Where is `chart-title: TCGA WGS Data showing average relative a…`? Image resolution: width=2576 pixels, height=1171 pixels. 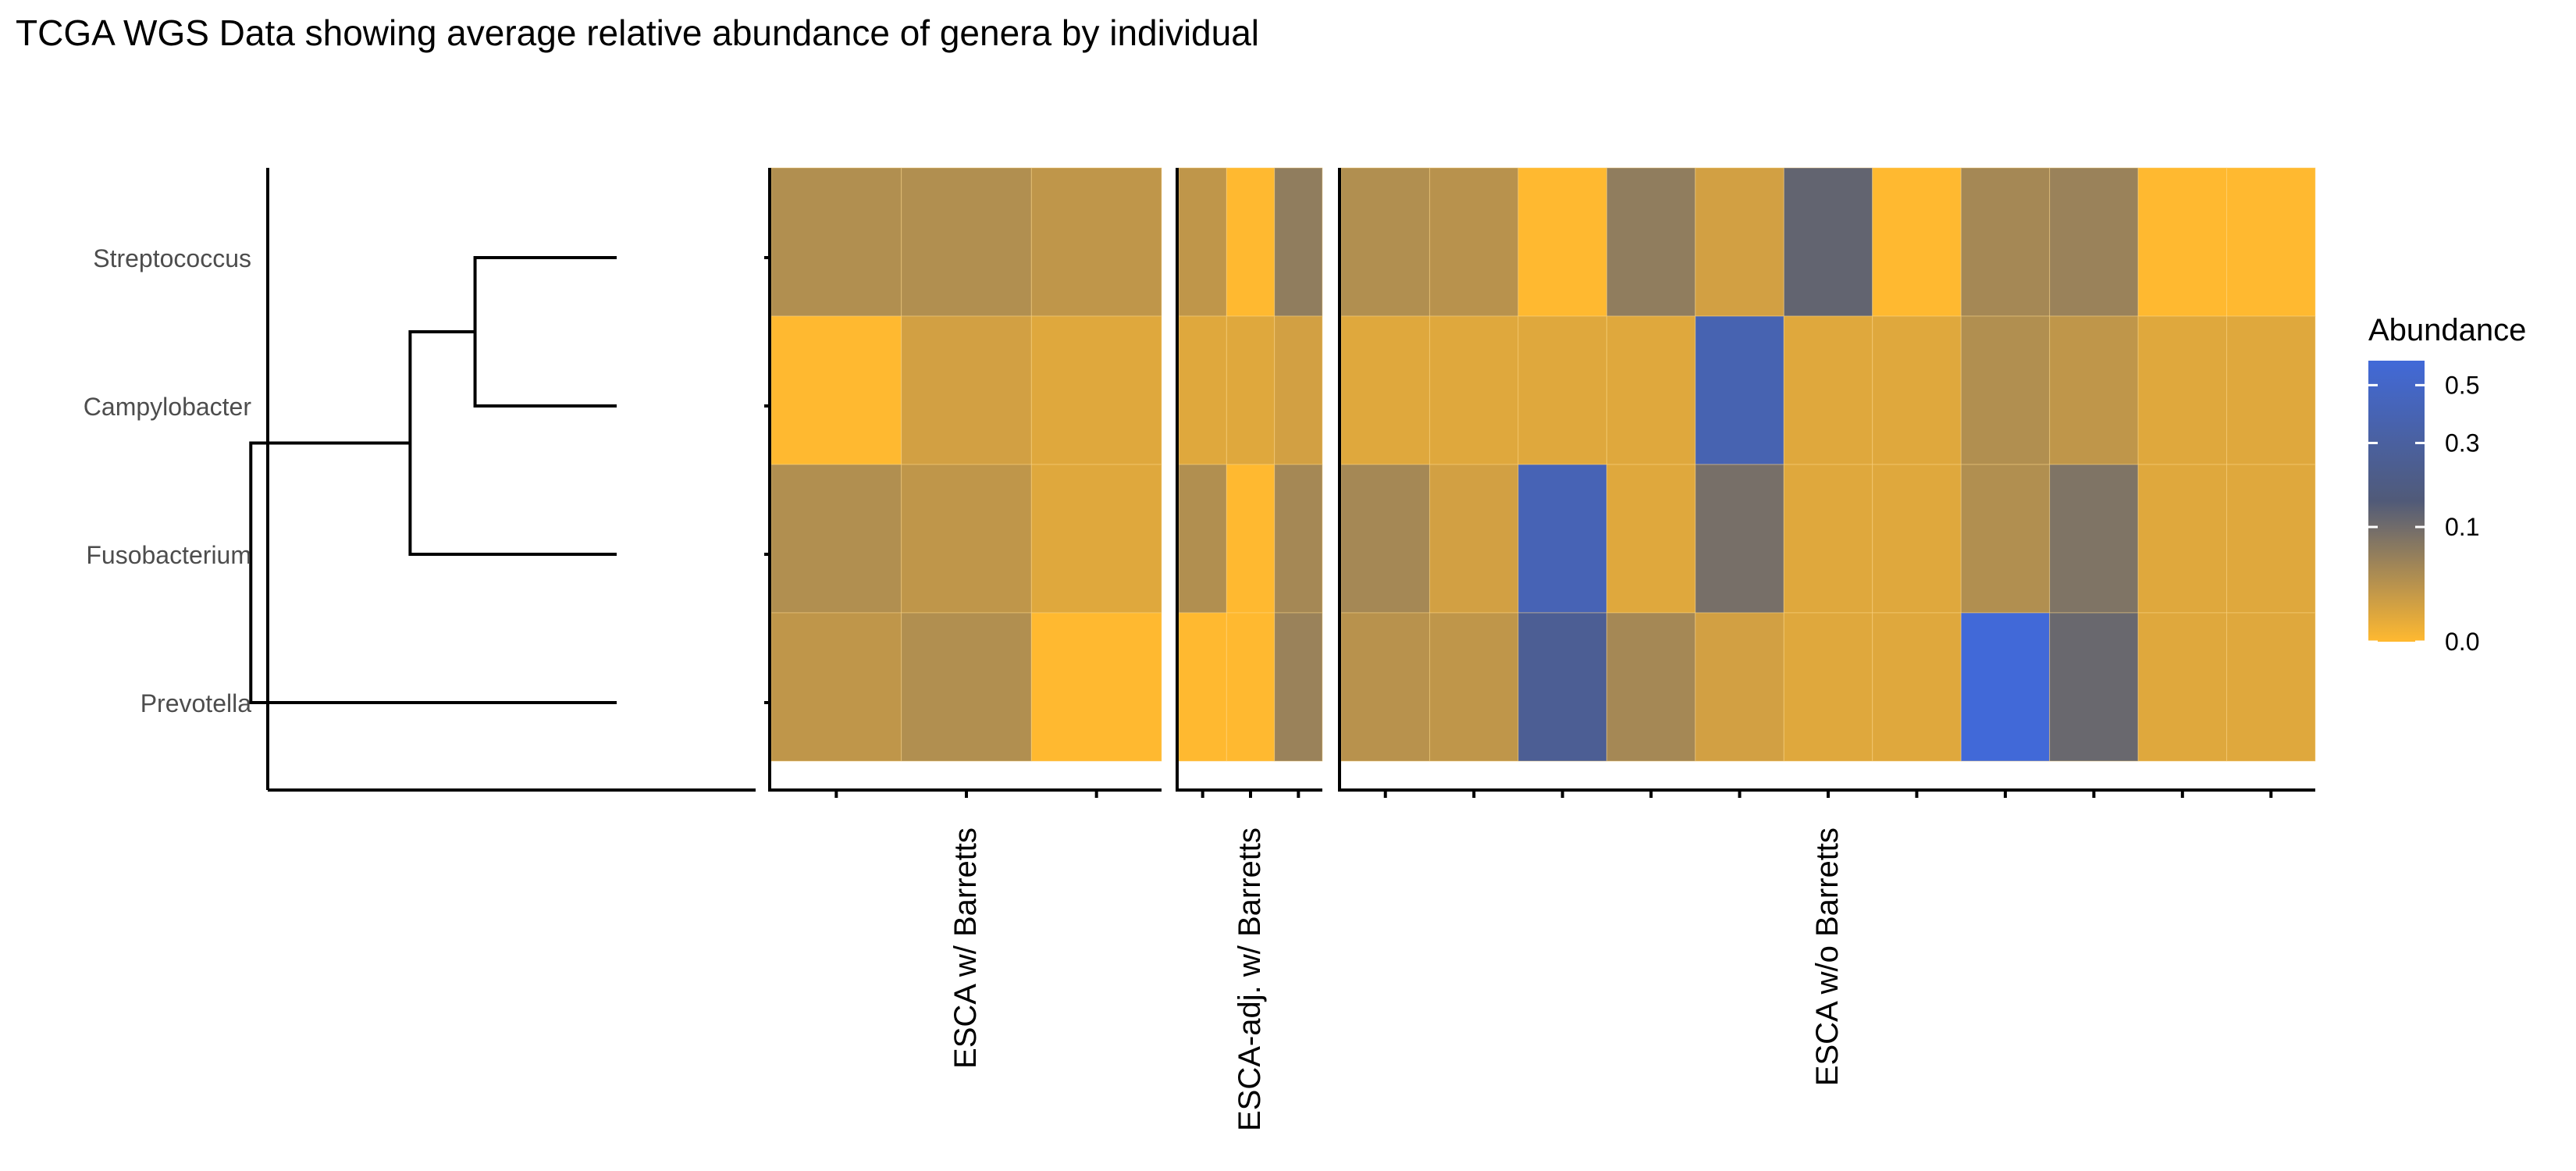
chart-title: TCGA WGS Data showing average relative a… is located at coordinates (637, 32).